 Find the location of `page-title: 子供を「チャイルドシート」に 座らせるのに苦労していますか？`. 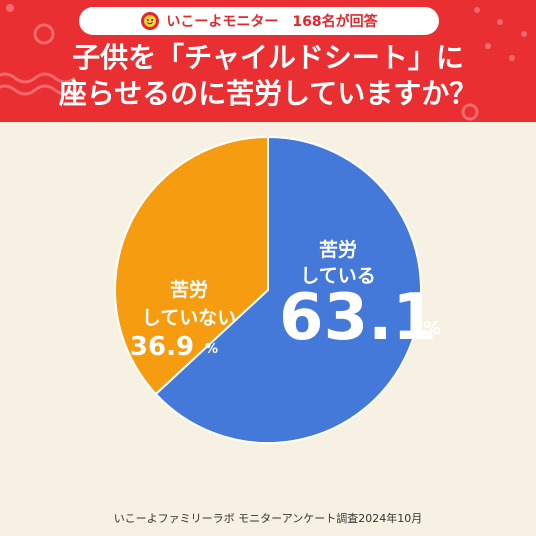

page-title: 子供を「チャイルドシート」に 座らせるのに苦労していますか？ is located at coordinates (268, 76).